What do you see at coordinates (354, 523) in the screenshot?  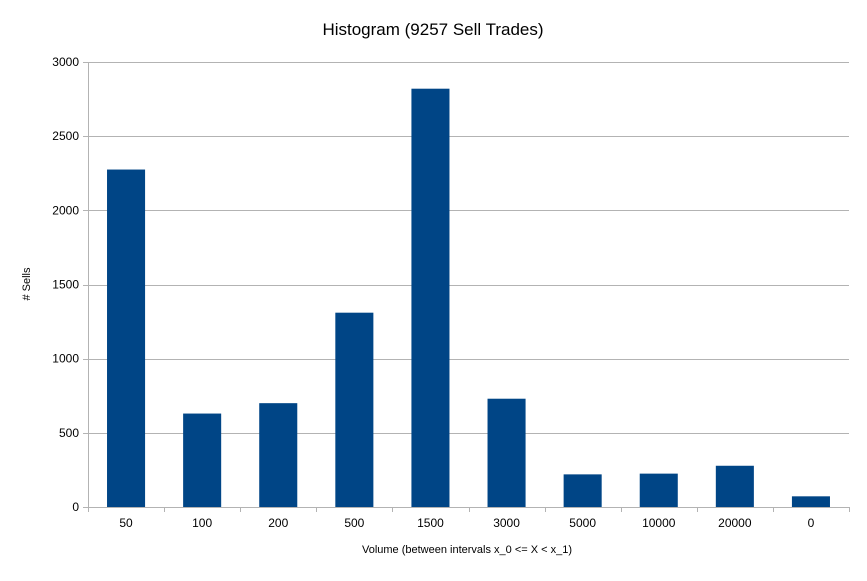 I see `x-tick-label: 500` at bounding box center [354, 523].